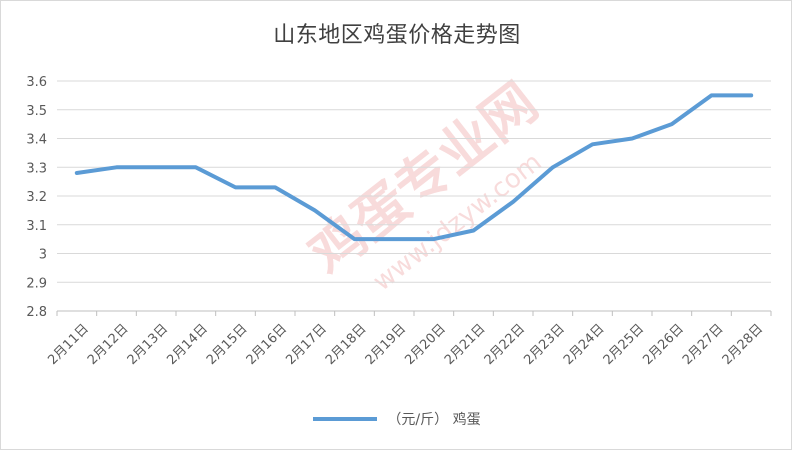 Image resolution: width=794 pixels, height=452 pixels. I want to click on y-tick-label: 2.9, so click(36, 283).